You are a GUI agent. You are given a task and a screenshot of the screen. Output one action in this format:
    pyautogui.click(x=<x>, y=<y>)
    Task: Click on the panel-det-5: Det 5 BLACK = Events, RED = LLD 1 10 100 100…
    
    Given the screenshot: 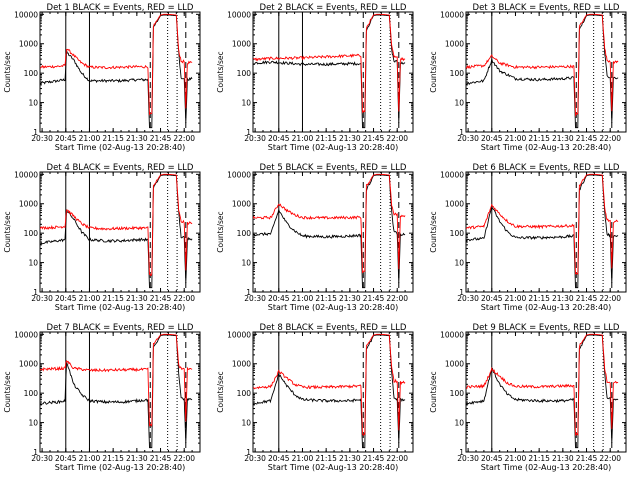 What is the action you would take?
    pyautogui.click(x=315, y=237)
    